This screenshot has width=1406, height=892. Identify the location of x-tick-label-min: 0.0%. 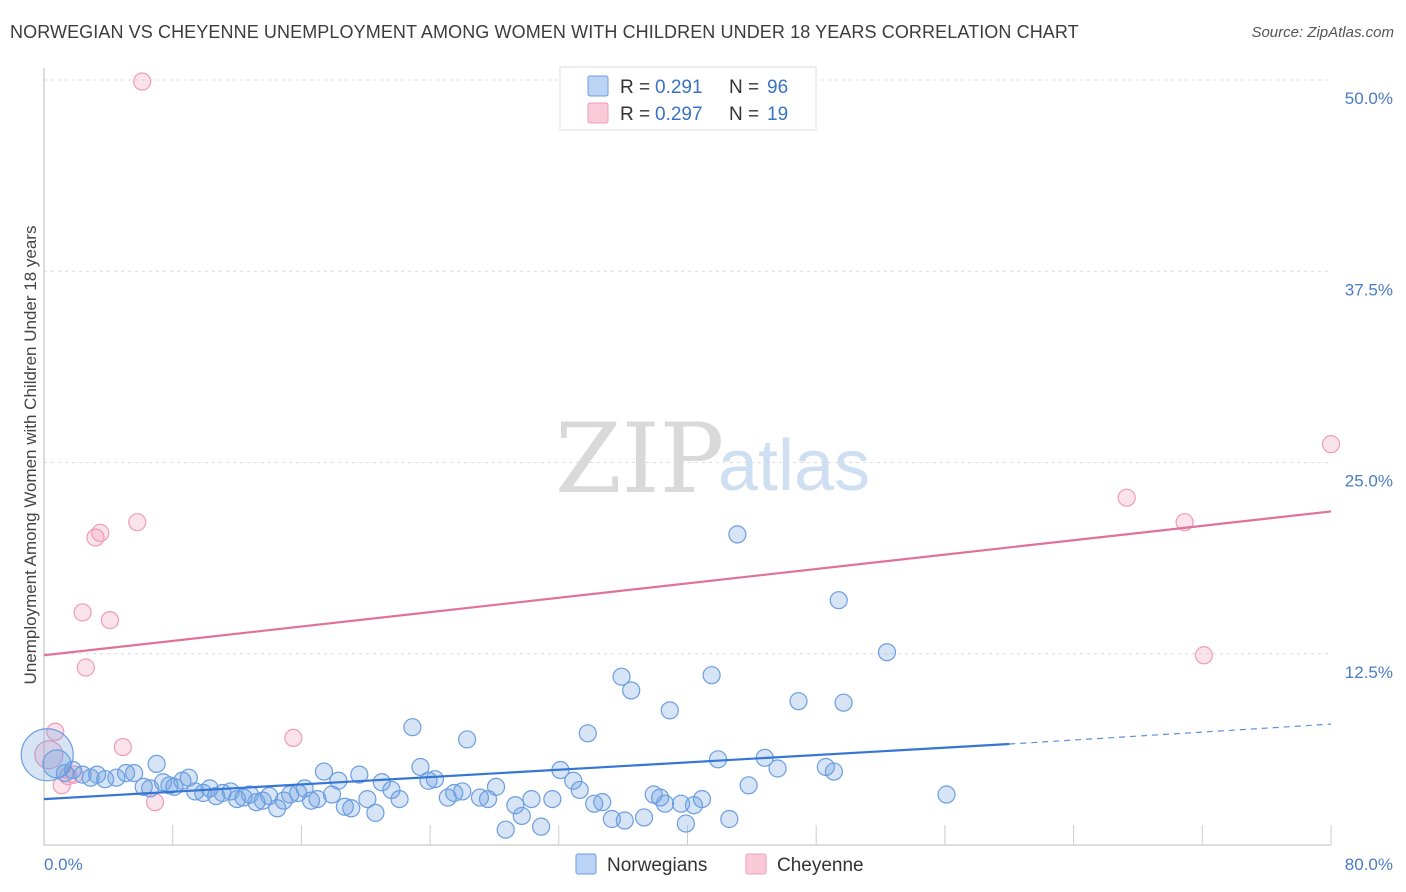
(63, 864).